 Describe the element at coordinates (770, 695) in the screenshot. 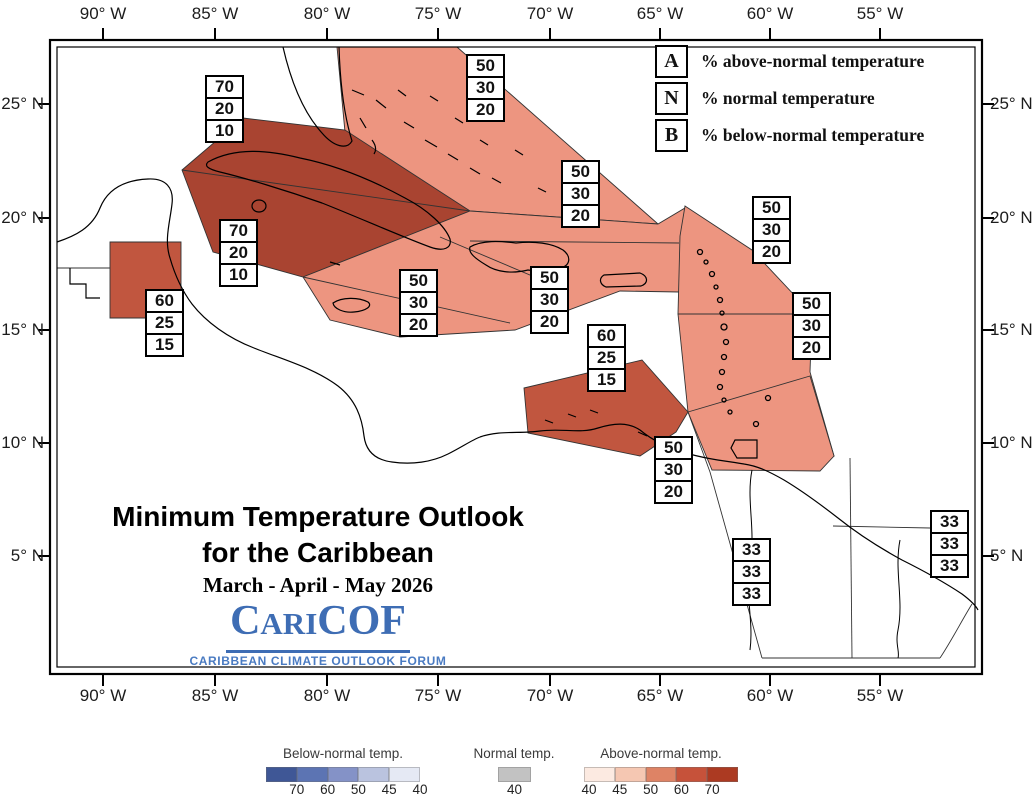

I see `lon-label-bottom: 60° W` at that location.